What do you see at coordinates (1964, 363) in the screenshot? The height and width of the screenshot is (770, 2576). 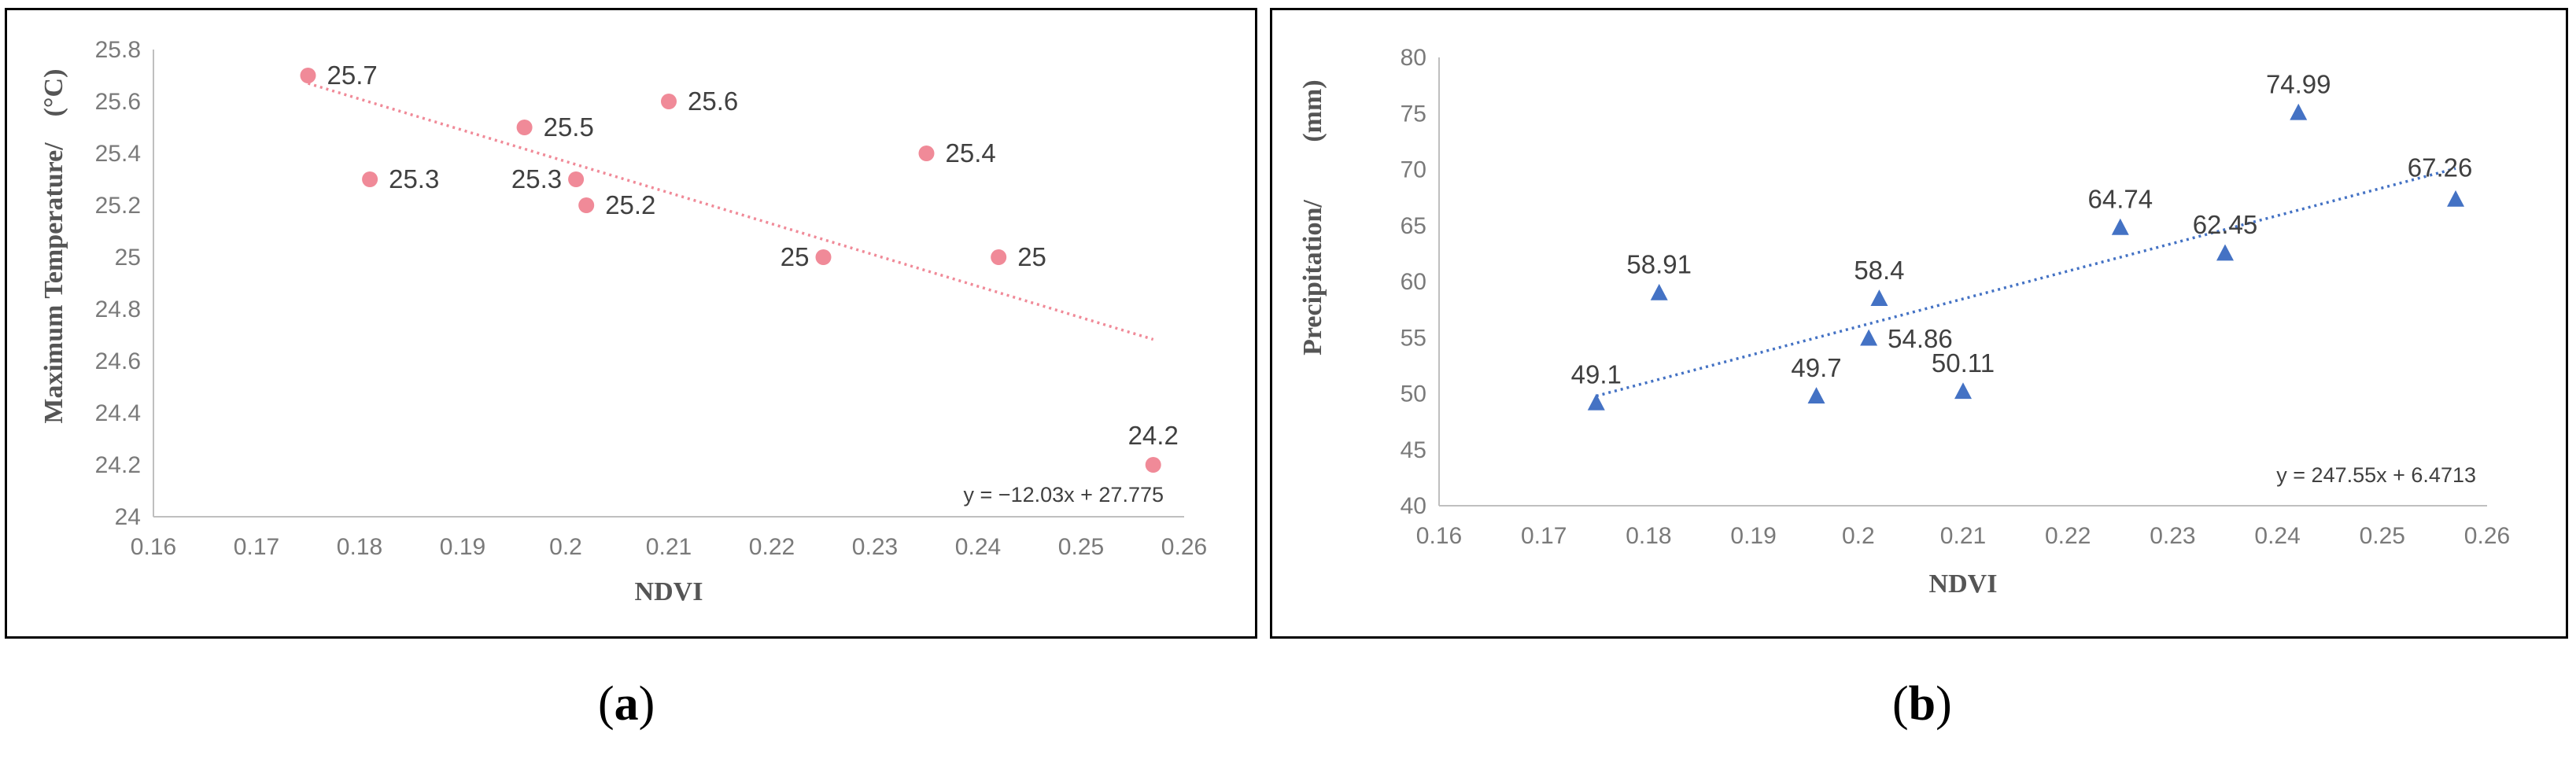 I see `data-label: 50.11` at bounding box center [1964, 363].